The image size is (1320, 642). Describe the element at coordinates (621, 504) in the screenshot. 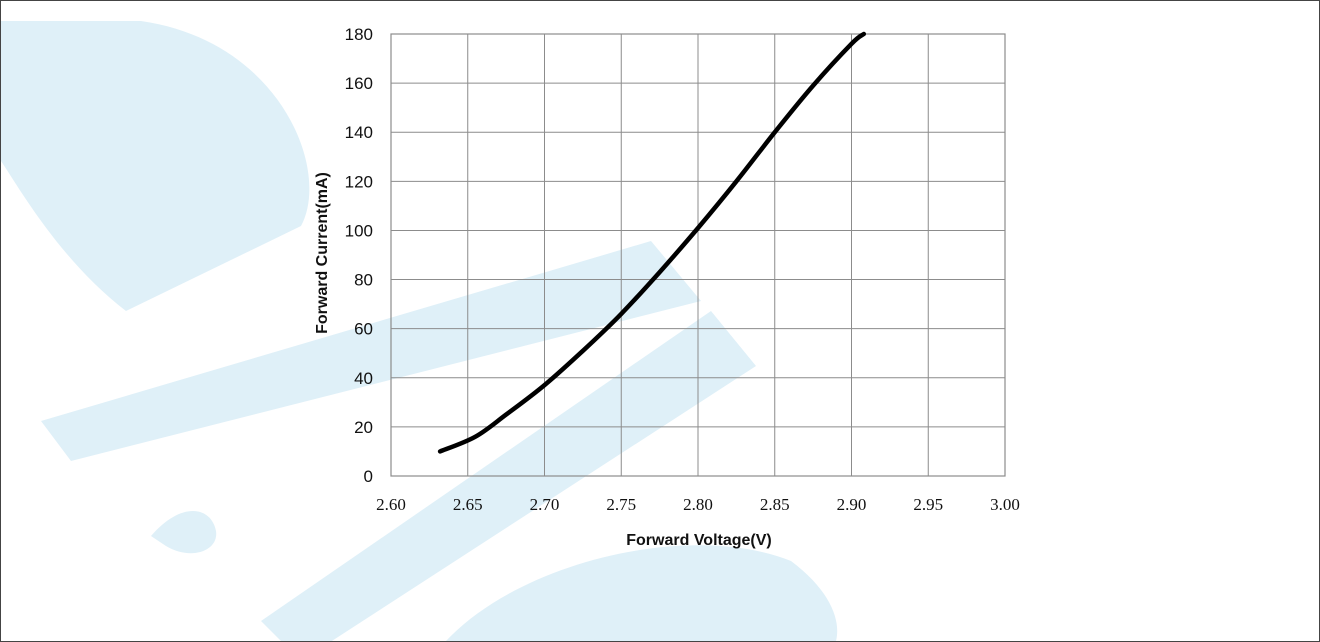

I see `x-tick-label: 2.75` at that location.